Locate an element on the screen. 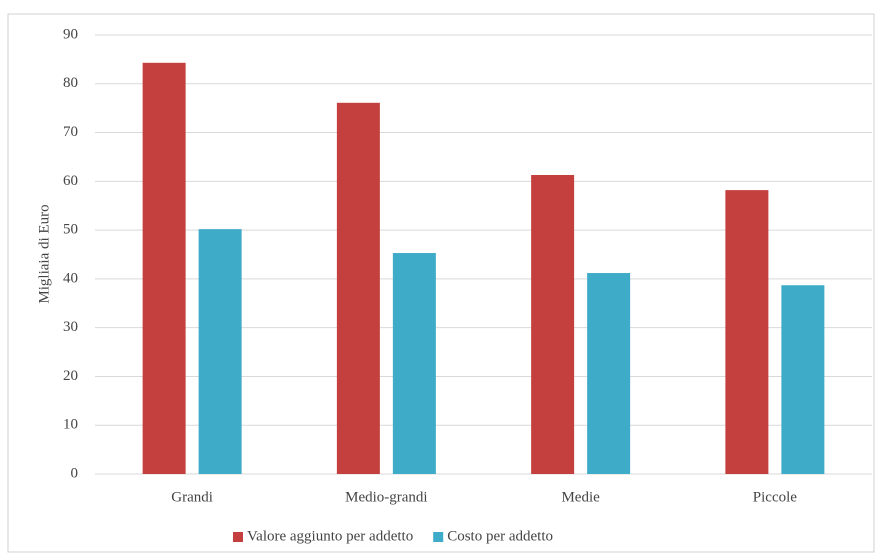 Image resolution: width=877 pixels, height=554 pixels. y-tick-label: 20 is located at coordinates (70, 376).